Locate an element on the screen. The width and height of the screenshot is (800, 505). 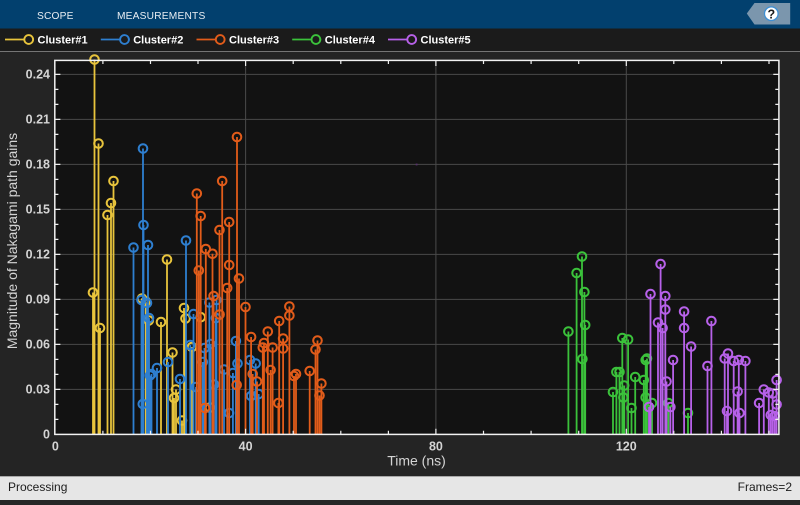
svg-text: 0.12 is located at coordinates (38, 255).